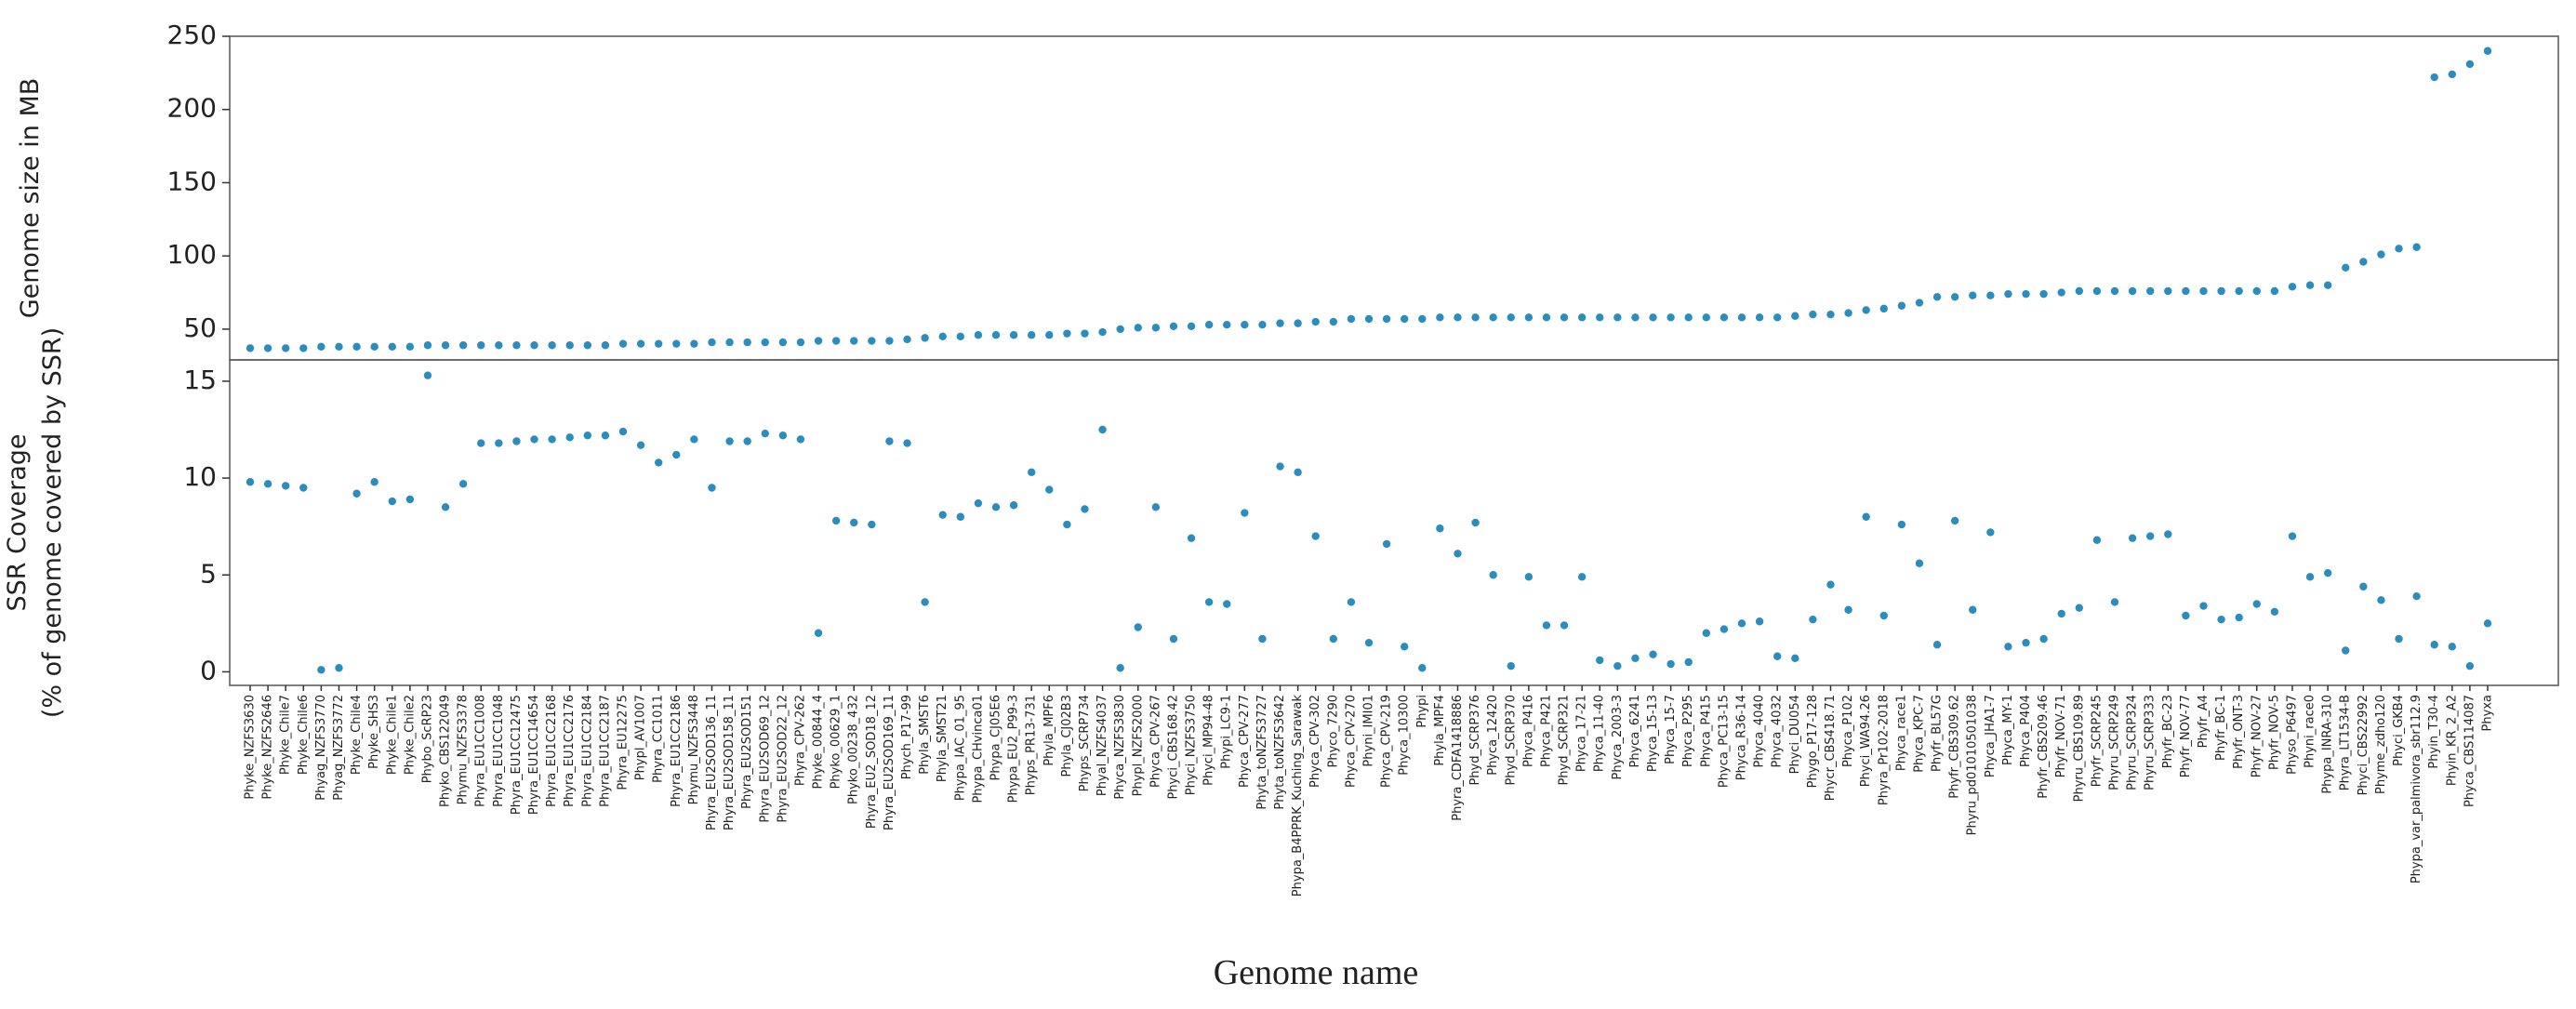 The image size is (2576, 1009). Describe the element at coordinates (374, 732) in the screenshot. I see `x-tick-label: Phyke_SHS3` at that location.